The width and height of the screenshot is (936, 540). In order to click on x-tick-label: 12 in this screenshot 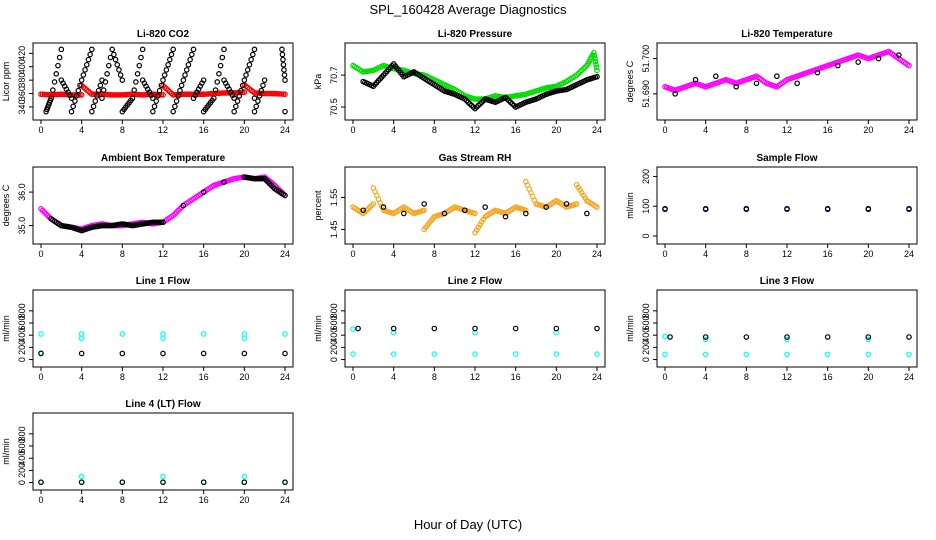, I will do `click(475, 130)`.